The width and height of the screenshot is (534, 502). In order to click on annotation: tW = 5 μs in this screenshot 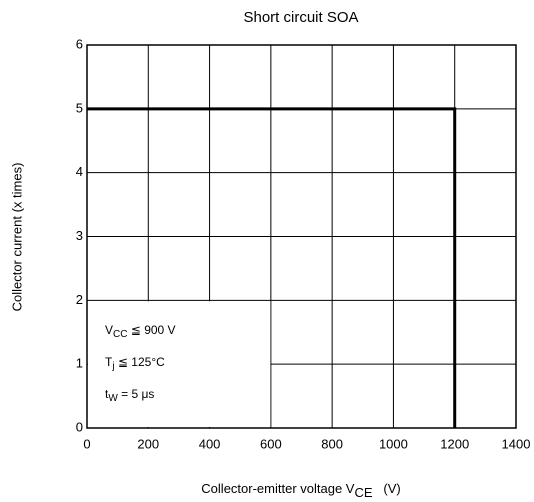, I will do `click(129, 395)`.